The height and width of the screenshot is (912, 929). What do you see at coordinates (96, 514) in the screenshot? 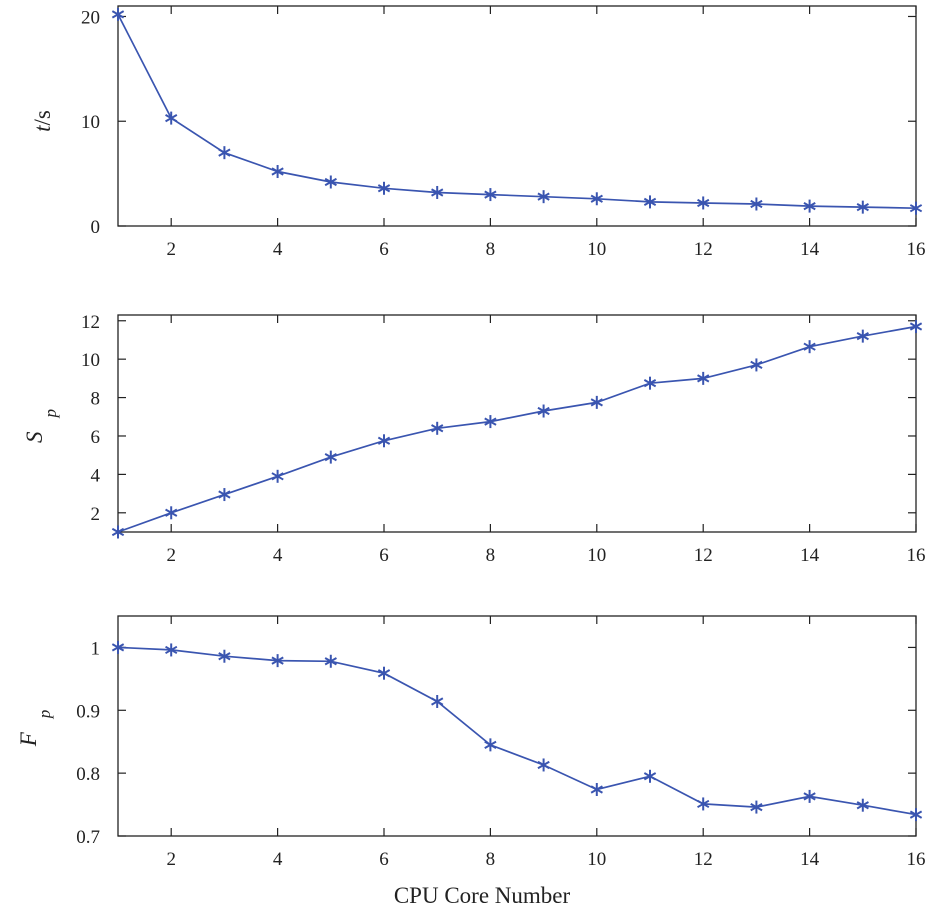
I see `y-tick-label: 2` at bounding box center [96, 514].